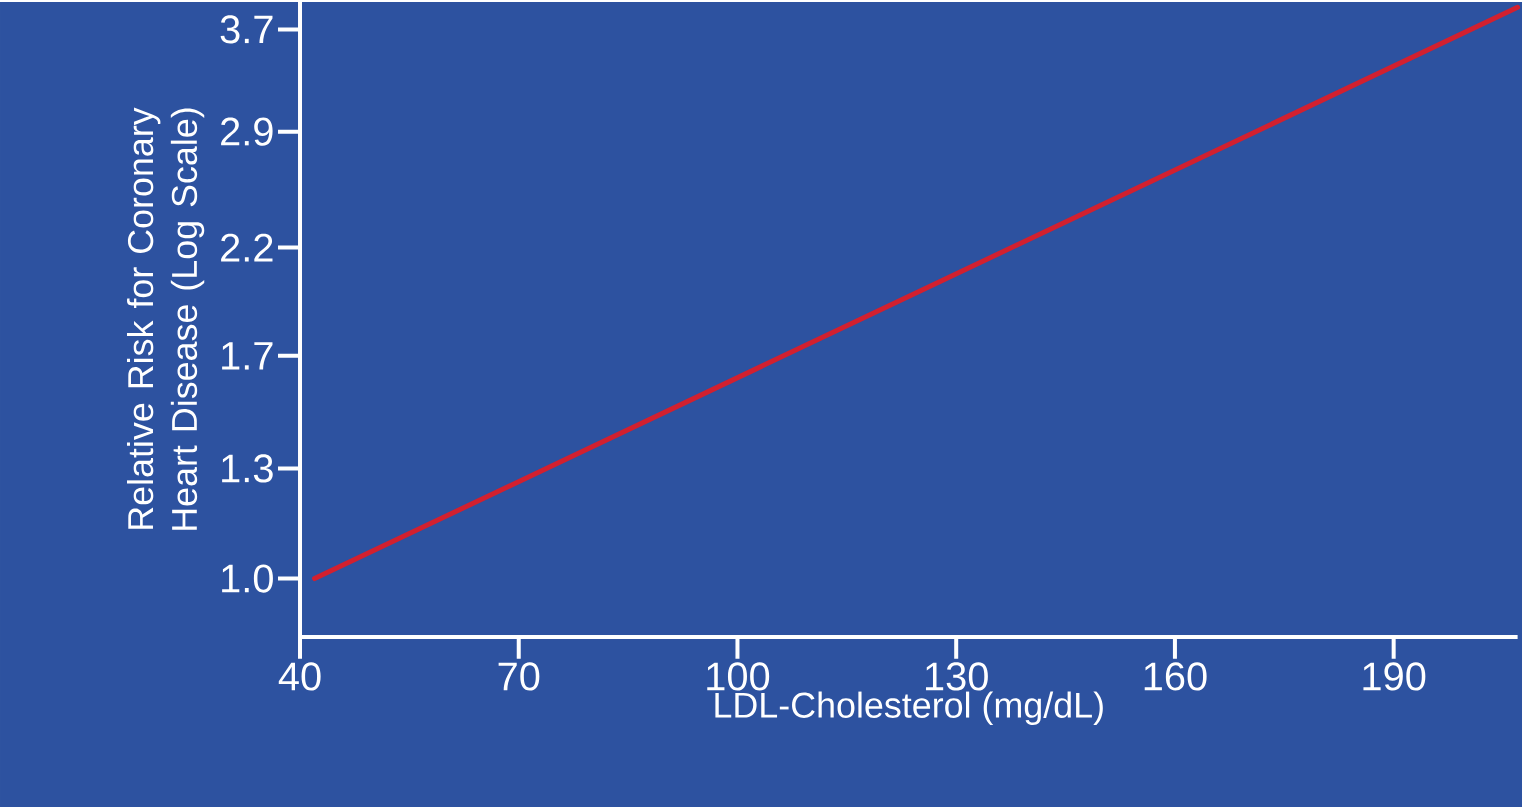  What do you see at coordinates (247, 356) in the screenshot?
I see `y-tick-label: 1.7` at bounding box center [247, 356].